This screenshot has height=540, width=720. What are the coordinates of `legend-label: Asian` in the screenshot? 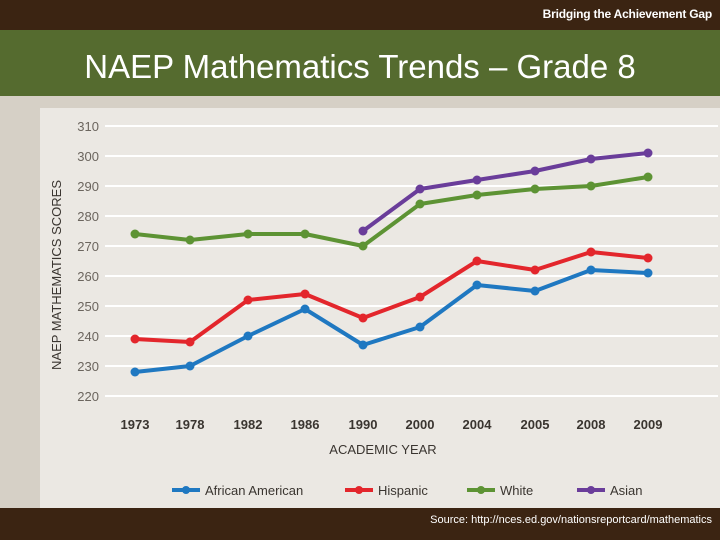 It's located at (626, 490).